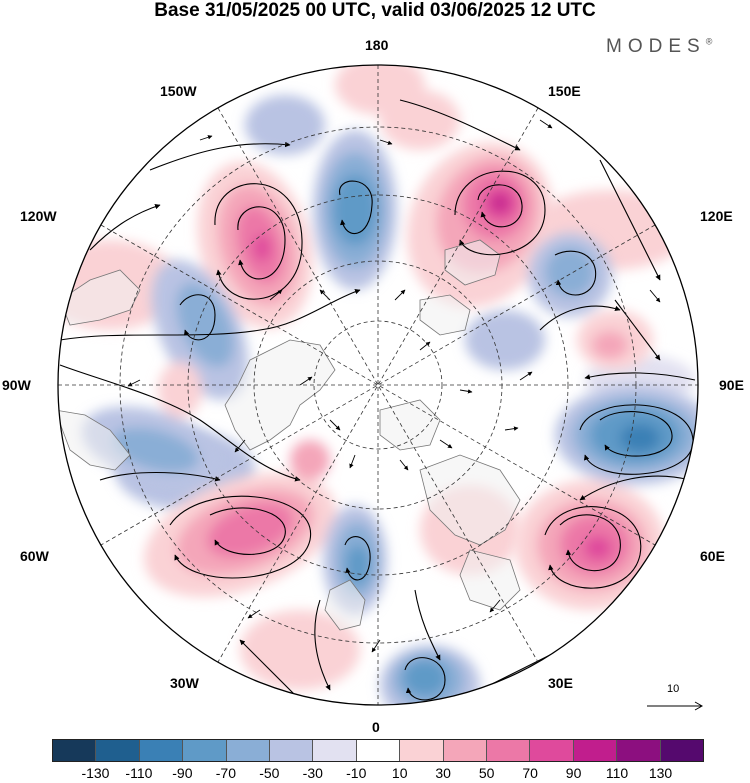  Describe the element at coordinates (95, 773) in the screenshot. I see `colorbar-tick-label: -130` at that location.